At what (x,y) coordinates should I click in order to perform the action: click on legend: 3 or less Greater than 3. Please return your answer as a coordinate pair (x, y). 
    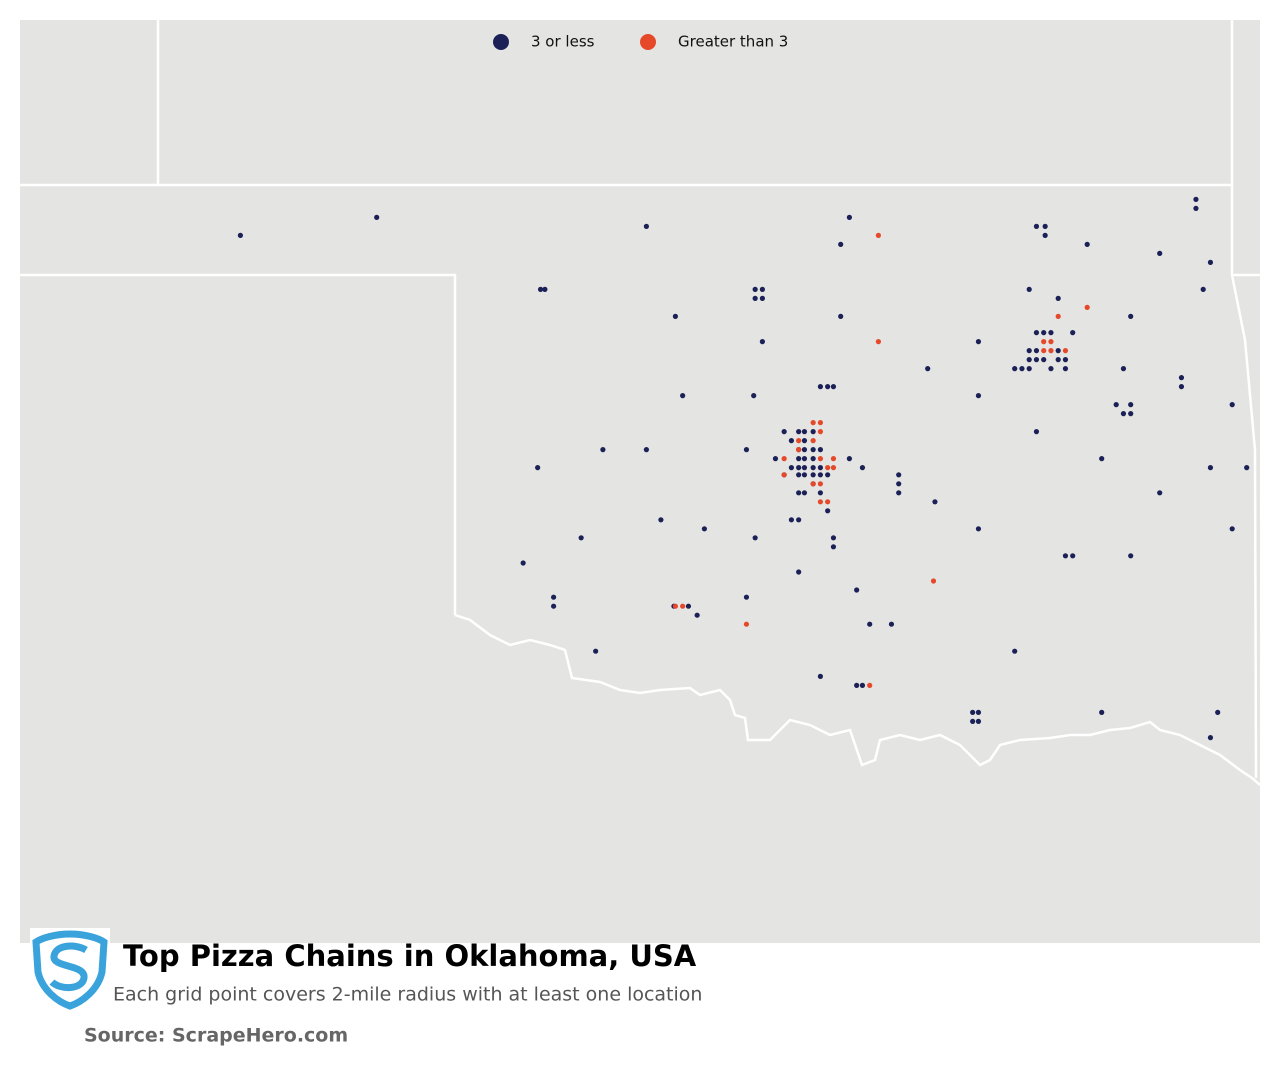
    Looking at the image, I should click on (640, 42).